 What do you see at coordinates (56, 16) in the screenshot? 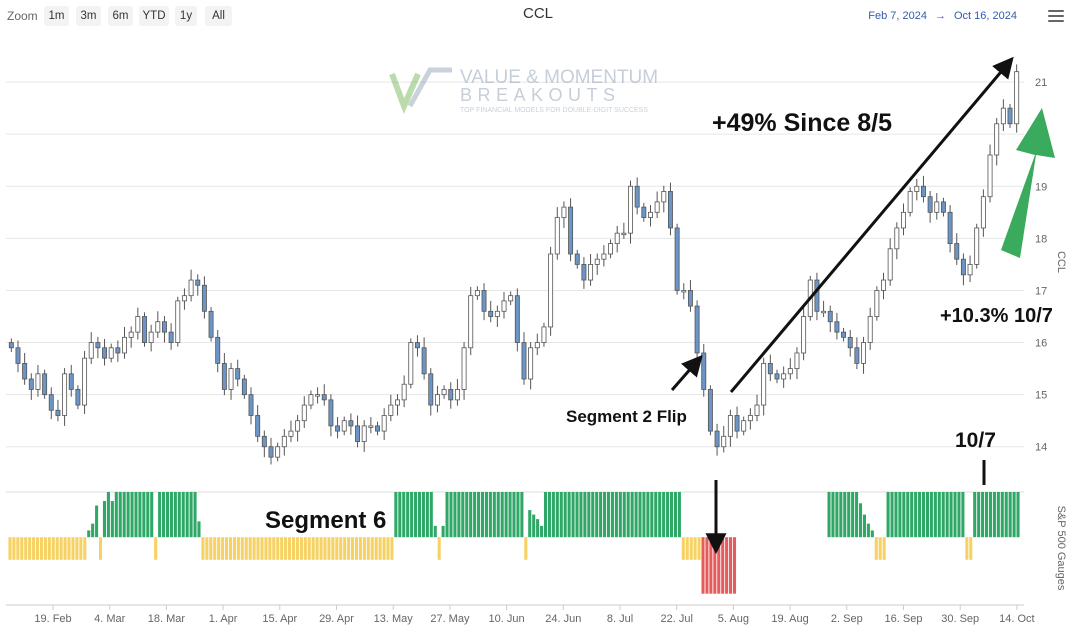
I see `zoom-1m-button: 1m` at bounding box center [56, 16].